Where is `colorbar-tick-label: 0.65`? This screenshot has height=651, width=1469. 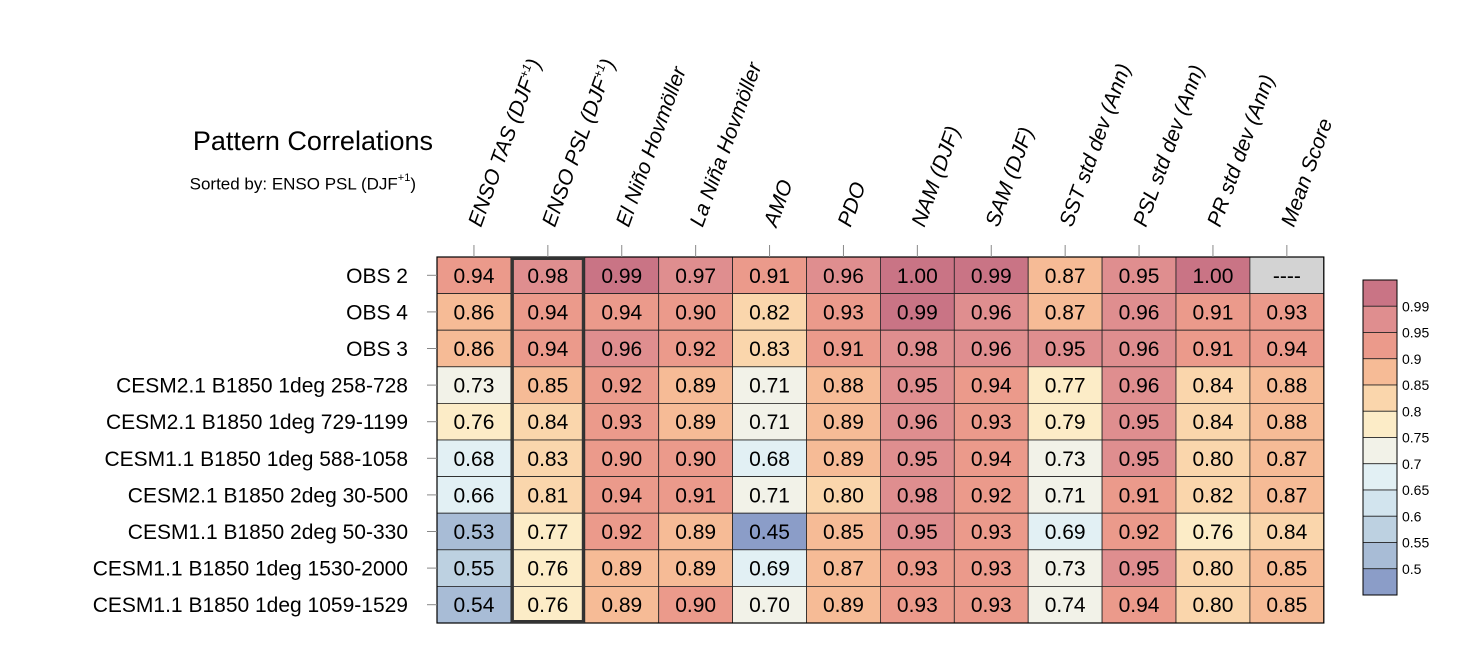 colorbar-tick-label: 0.65 is located at coordinates (1415, 490).